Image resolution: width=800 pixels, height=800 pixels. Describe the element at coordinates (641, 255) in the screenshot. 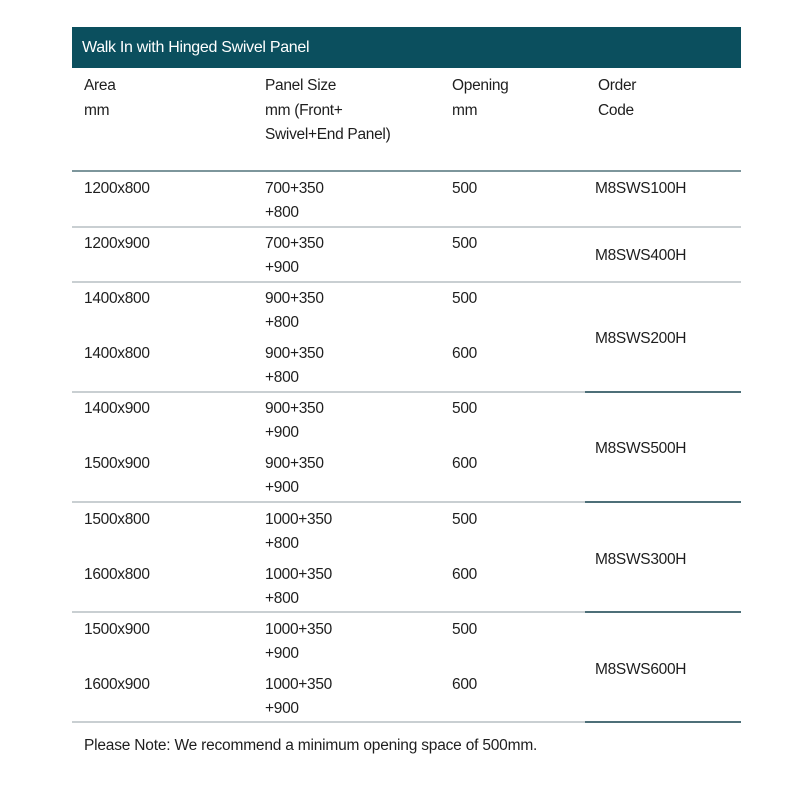

I see `cell-order-code: M8SWS400H` at that location.